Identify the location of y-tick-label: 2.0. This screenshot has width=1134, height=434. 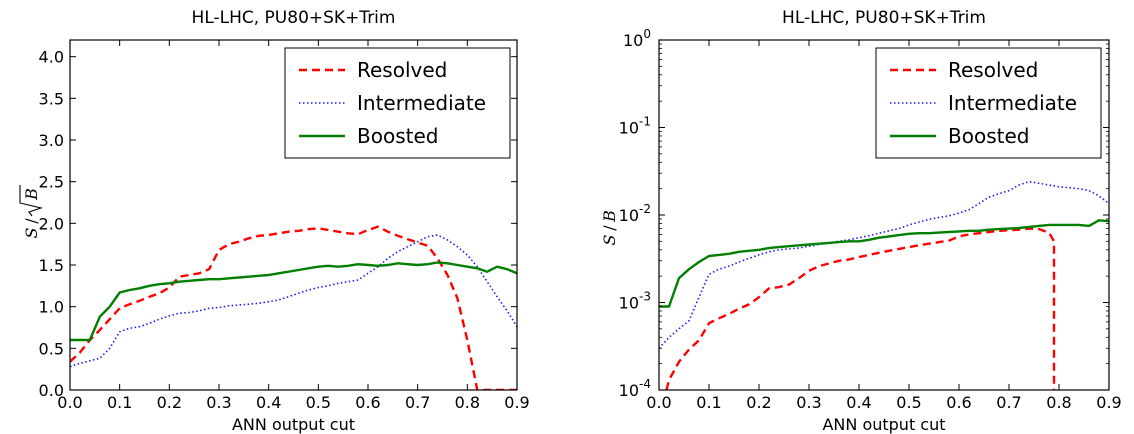
(51, 223).